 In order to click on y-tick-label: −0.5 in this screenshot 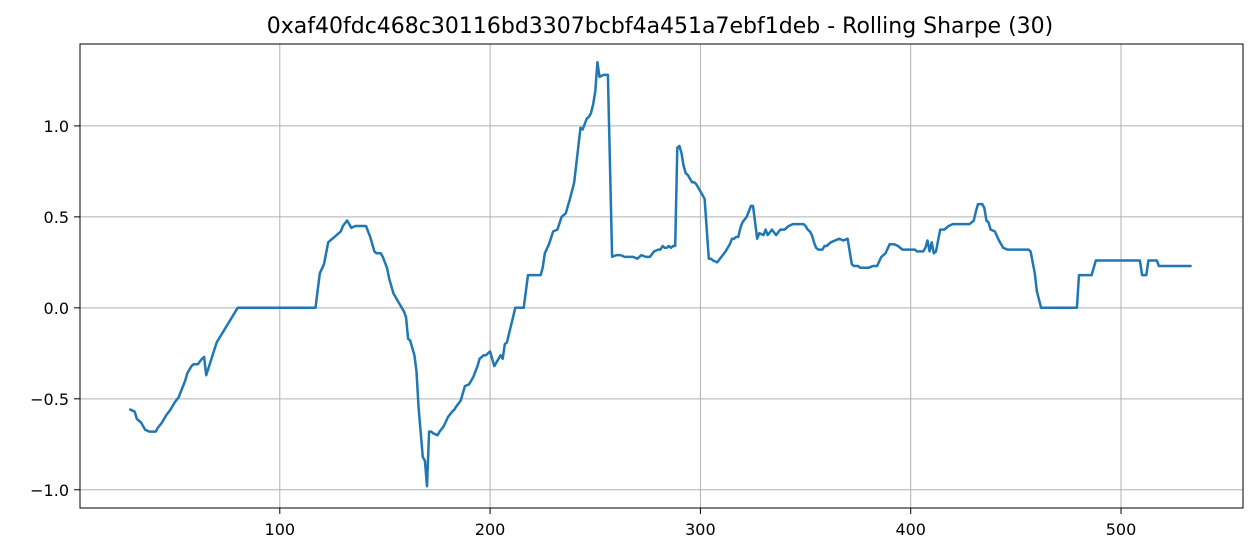, I will do `click(49, 399)`.